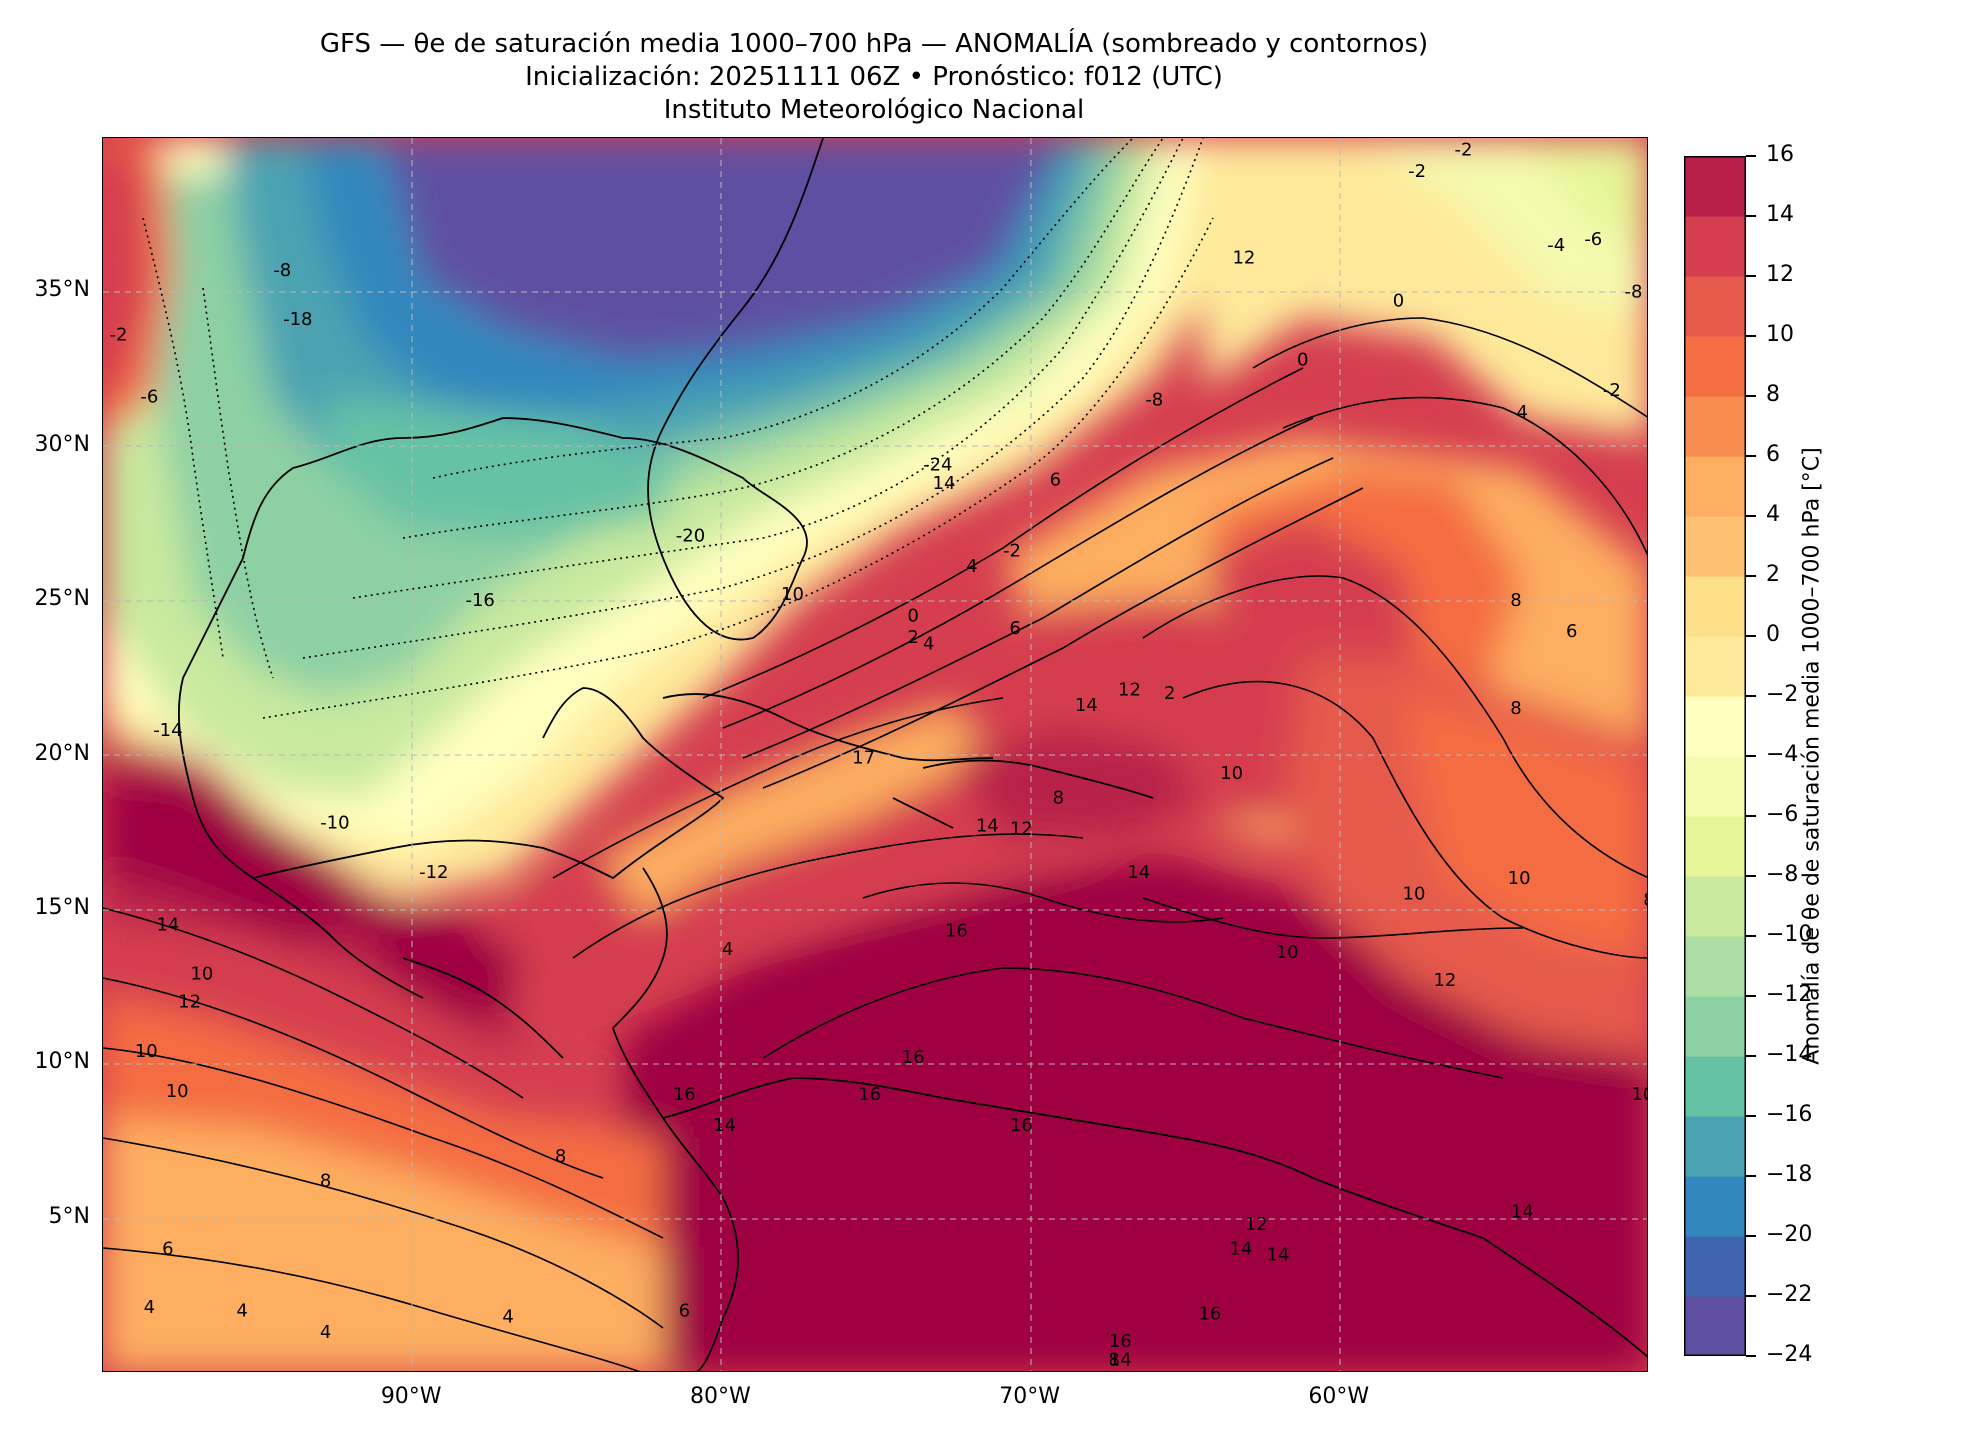 The height and width of the screenshot is (1440, 1980). What do you see at coordinates (937, 464) in the screenshot?
I see `contour-label: -24` at bounding box center [937, 464].